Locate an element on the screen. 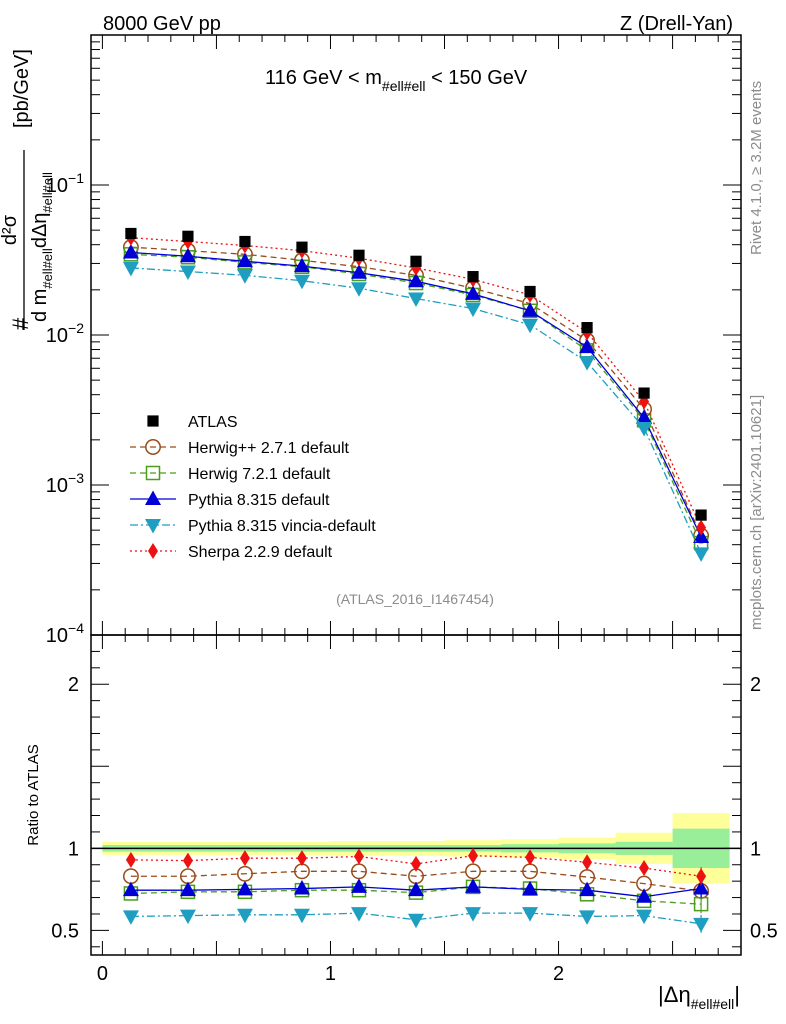 The height and width of the screenshot is (1024, 786). legend-entry: Herwig++ 2.7.1 default is located at coordinates (240, 448).